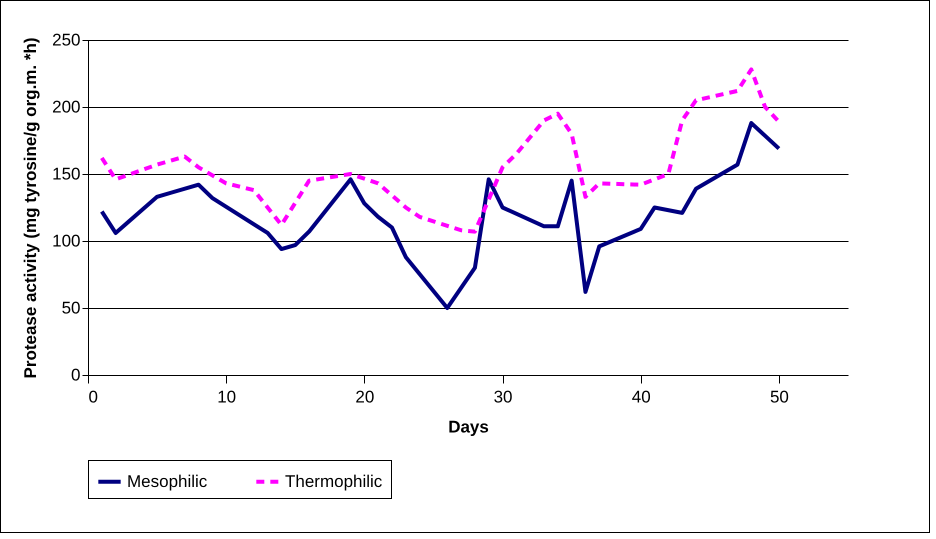 This screenshot has height=539, width=936. Describe the element at coordinates (334, 481) in the screenshot. I see `legend-label: Thermophilic` at that location.